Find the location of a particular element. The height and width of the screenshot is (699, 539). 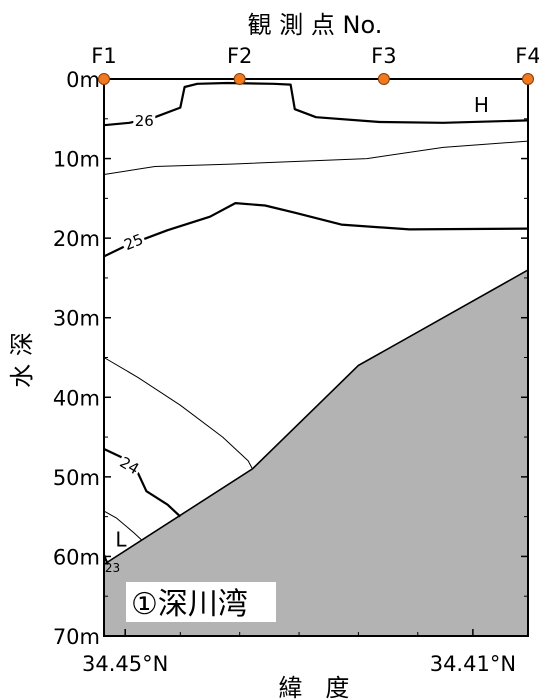

x-tick-label: 34.41°N is located at coordinates (473, 664).